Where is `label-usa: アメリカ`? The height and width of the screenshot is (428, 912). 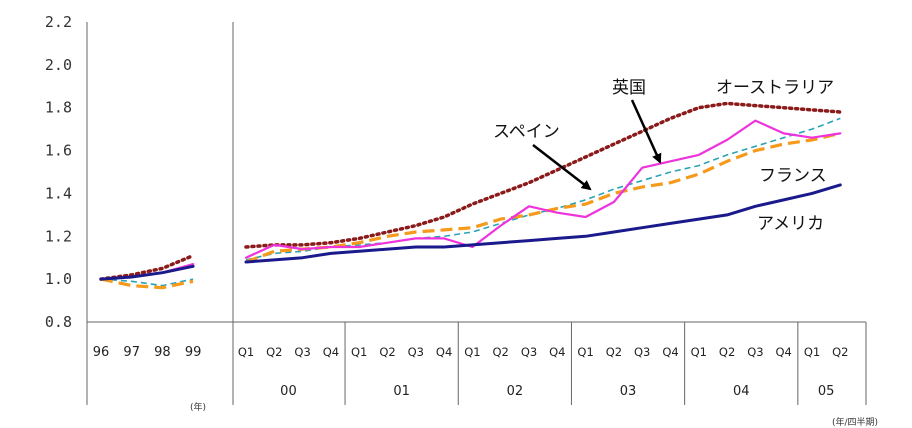
label-usa: アメリカ is located at coordinates (790, 224).